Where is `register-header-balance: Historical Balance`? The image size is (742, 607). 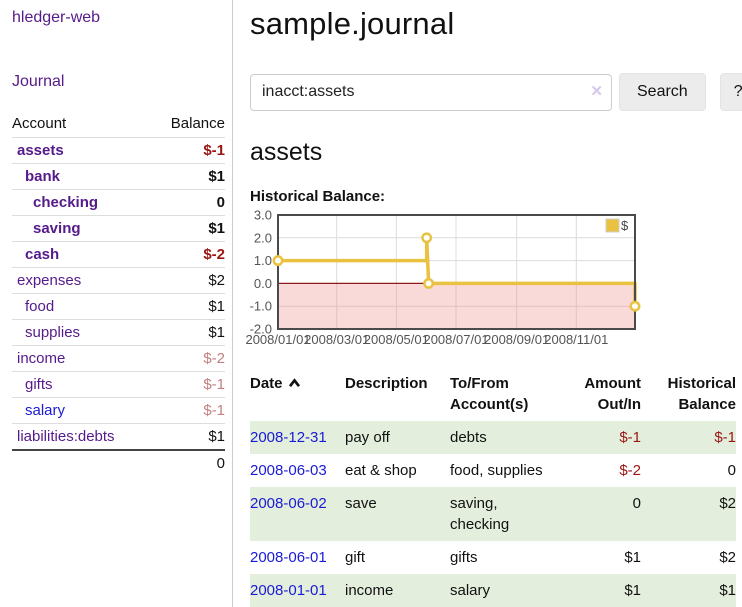
register-header-balance: Historical Balance is located at coordinates (701, 394).